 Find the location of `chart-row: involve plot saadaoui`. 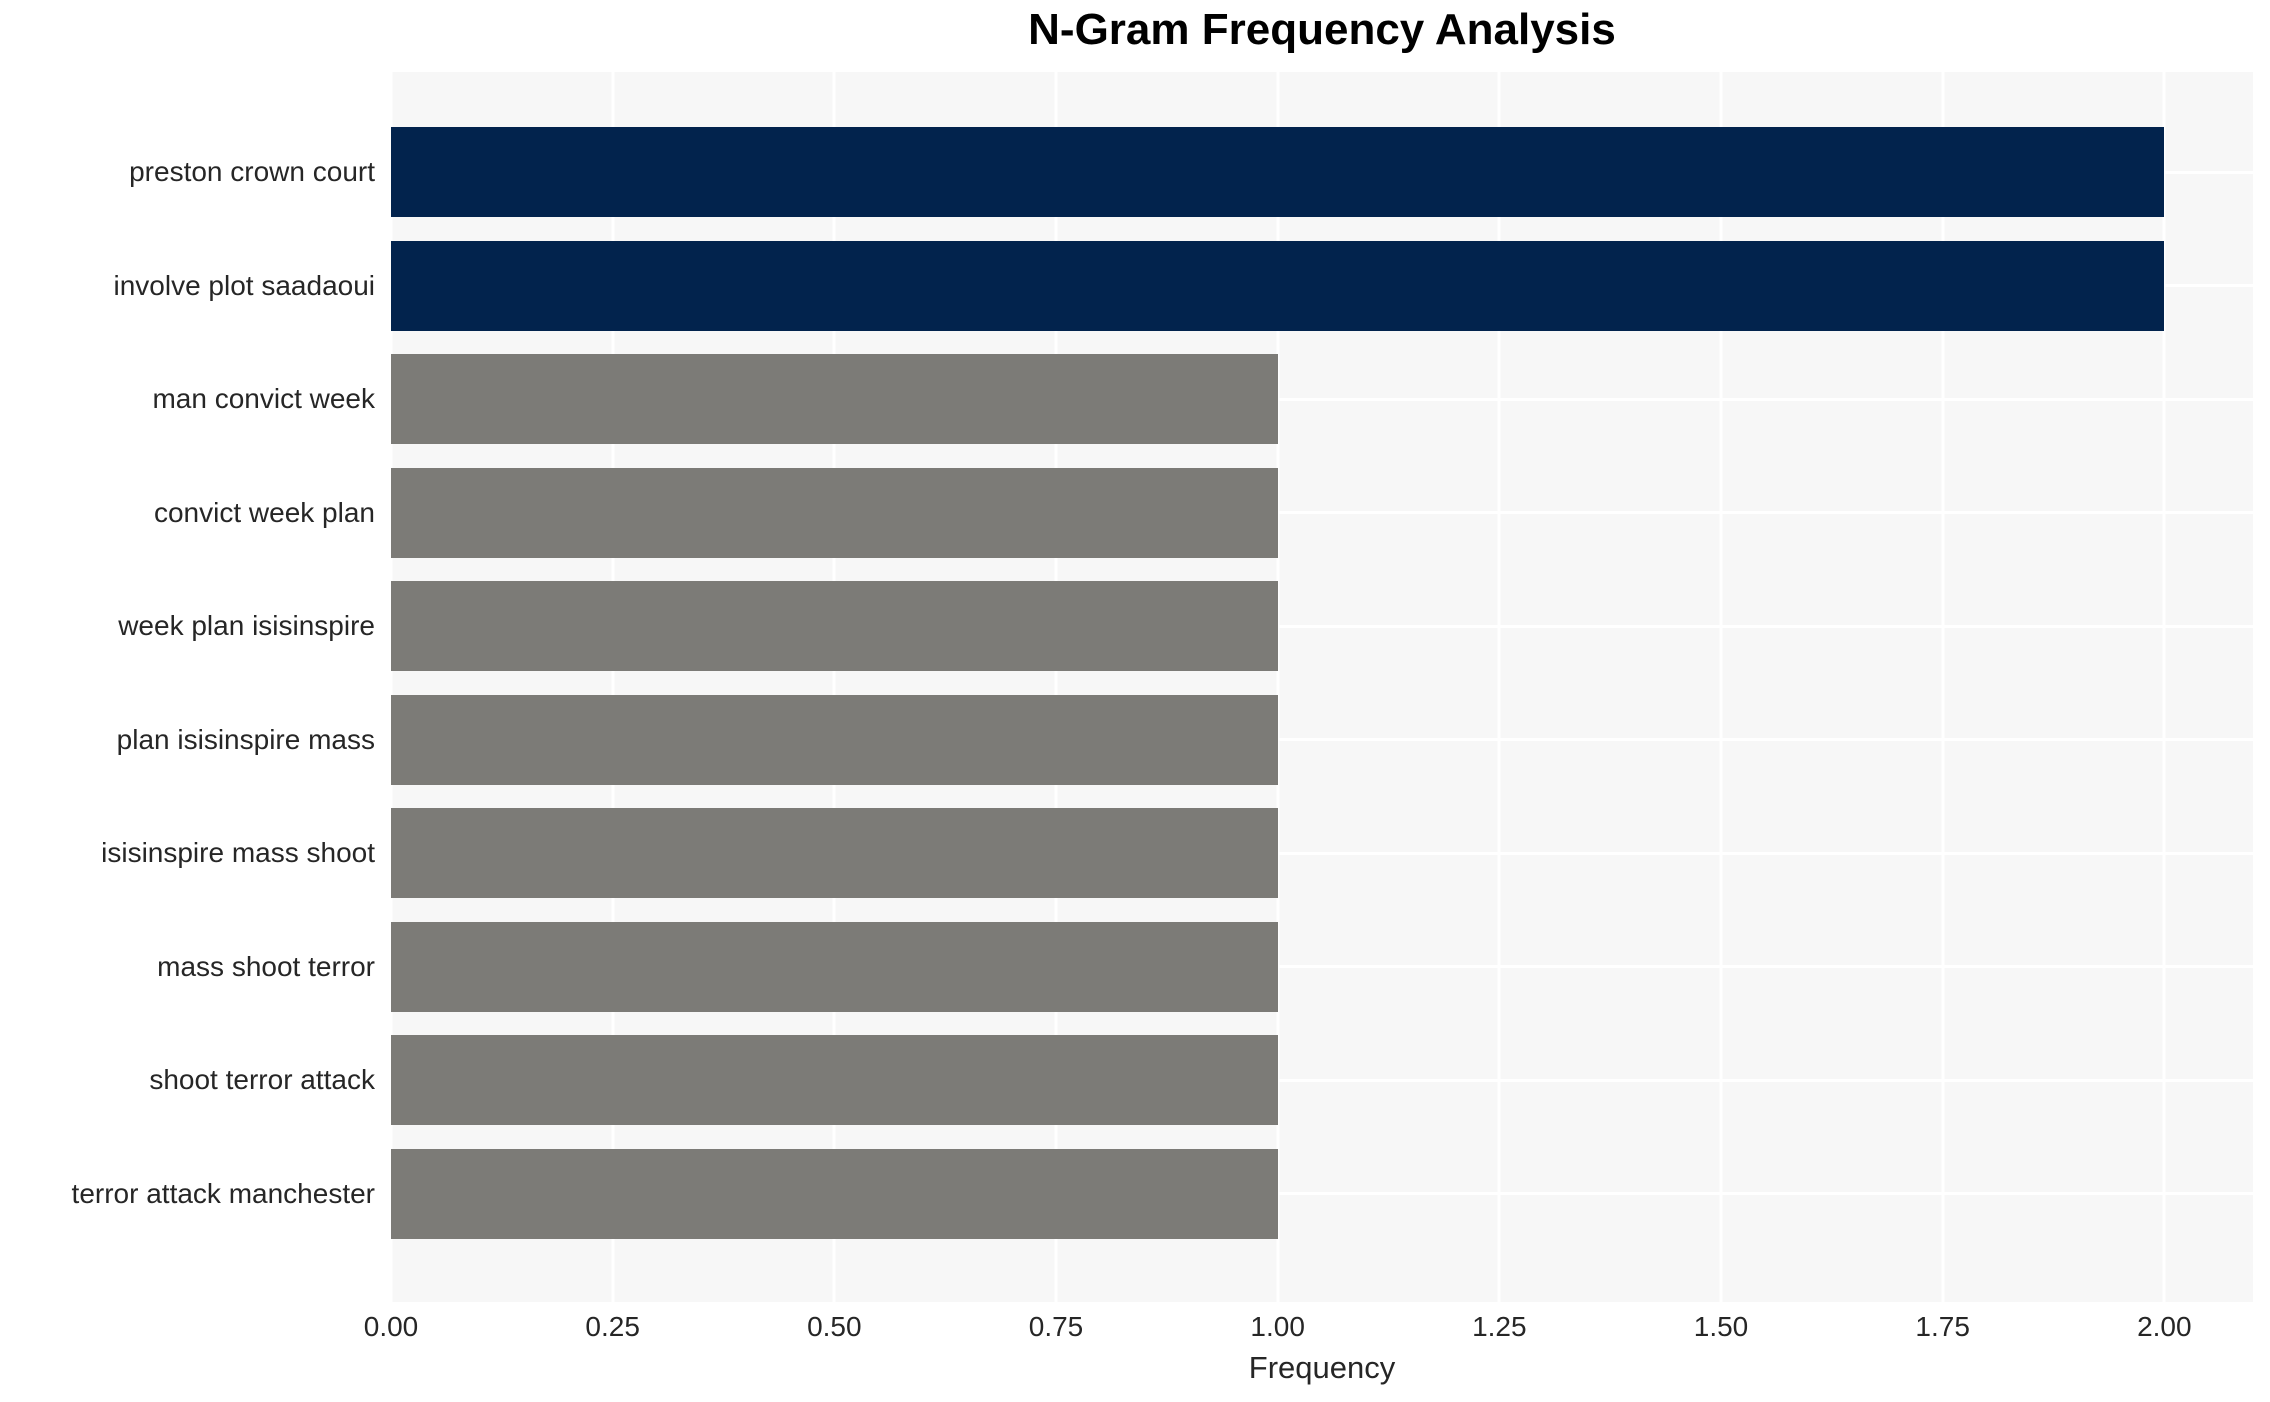

chart-row: involve plot saadaoui is located at coordinates (1183, 285).